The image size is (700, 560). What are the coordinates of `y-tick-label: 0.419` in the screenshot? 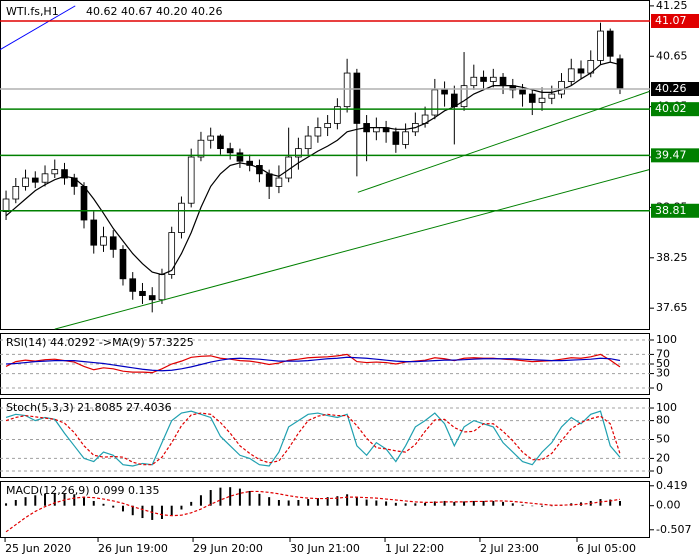 It's located at (672, 485).